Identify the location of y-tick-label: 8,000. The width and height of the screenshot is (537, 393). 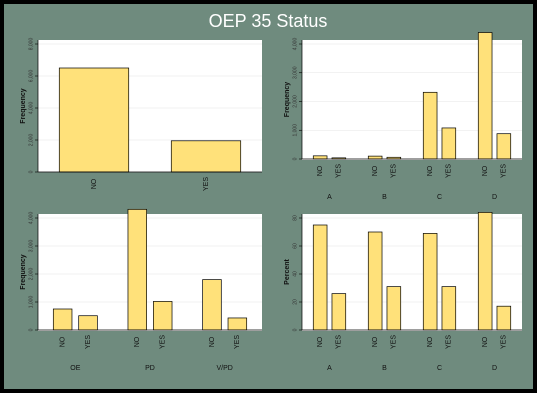
(31, 44).